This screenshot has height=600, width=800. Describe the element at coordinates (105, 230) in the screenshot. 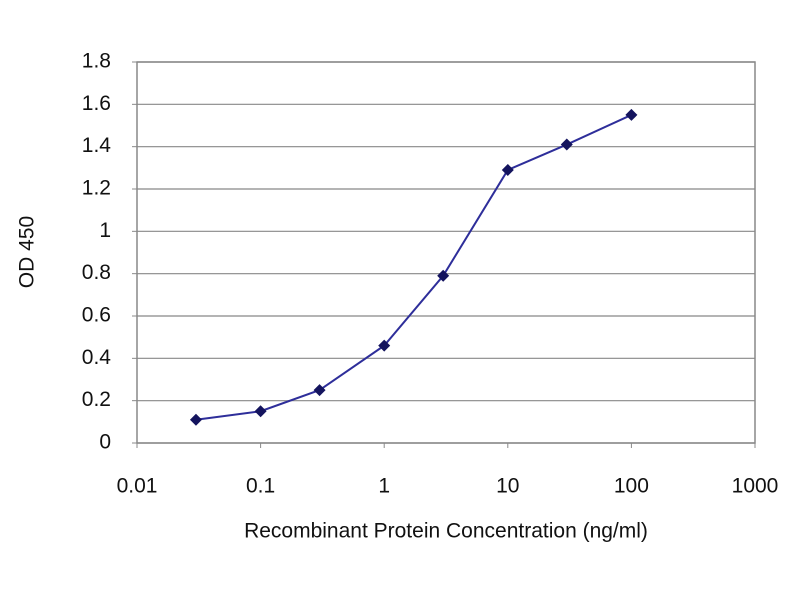

I see `y-tick-label: 1` at that location.